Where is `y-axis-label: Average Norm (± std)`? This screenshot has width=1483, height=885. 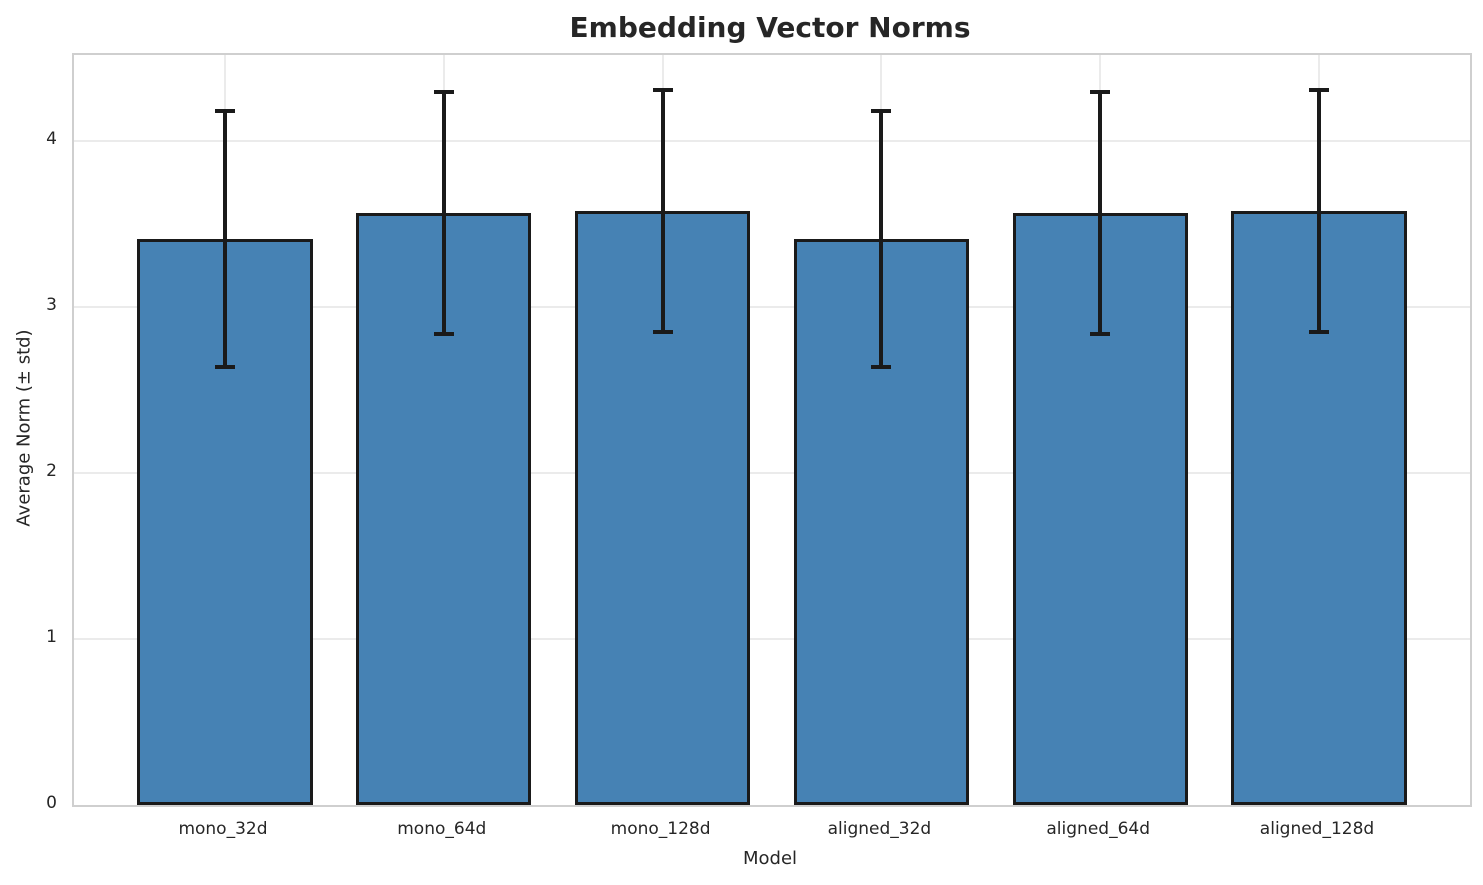 y-axis-label: Average Norm (± std) is located at coordinates (24, 428).